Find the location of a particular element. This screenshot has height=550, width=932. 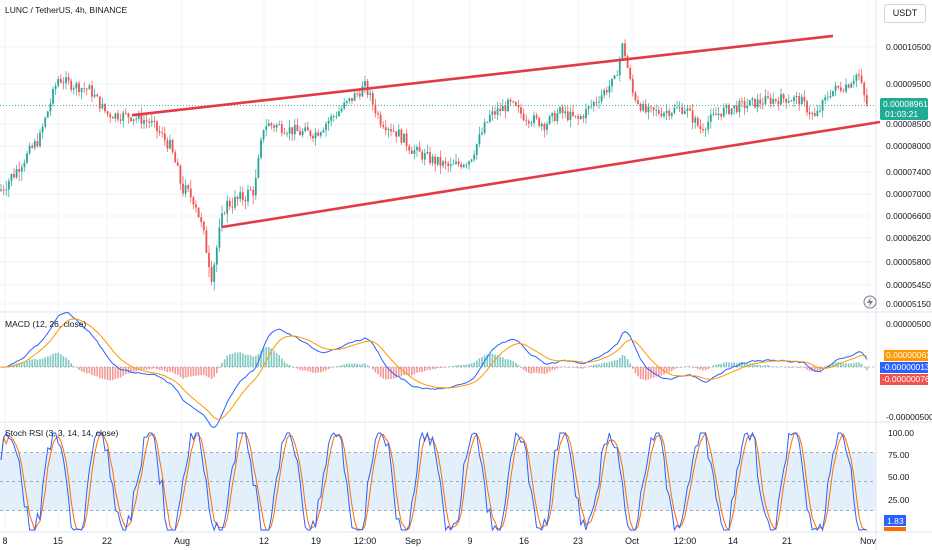

price-tick: 0.00005150 is located at coordinates (908, 304).